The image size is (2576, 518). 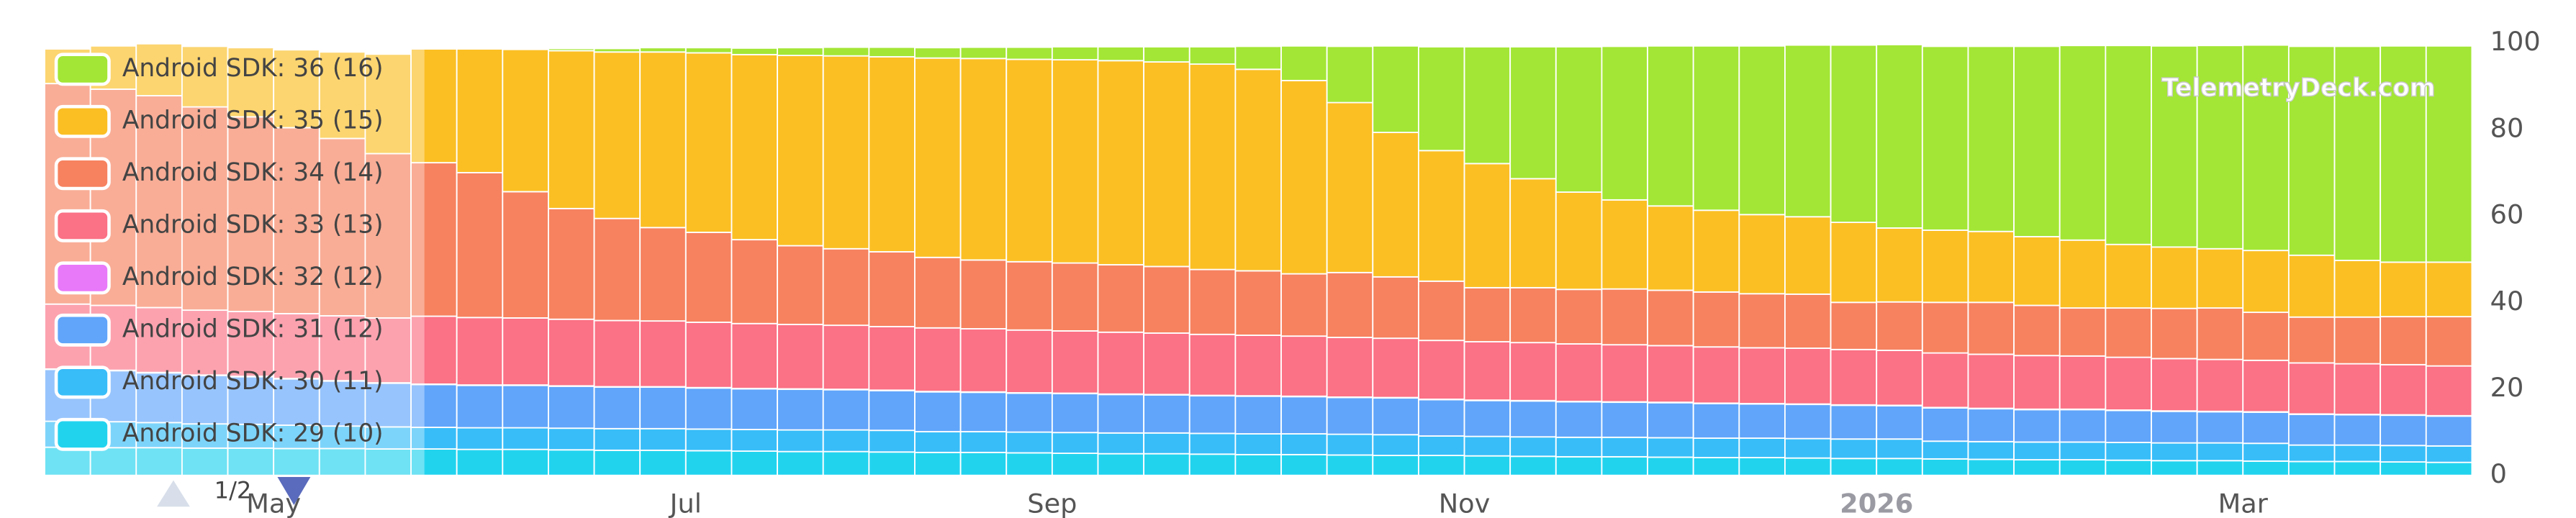 I want to click on legend-label: Android SDK: 36 (16), so click(x=253, y=68).